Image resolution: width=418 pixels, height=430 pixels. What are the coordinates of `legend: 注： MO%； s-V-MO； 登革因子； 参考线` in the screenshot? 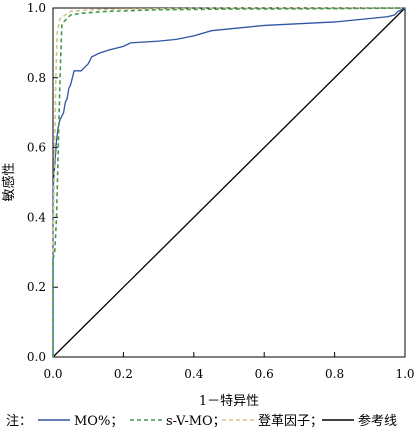 It's located at (201, 421).